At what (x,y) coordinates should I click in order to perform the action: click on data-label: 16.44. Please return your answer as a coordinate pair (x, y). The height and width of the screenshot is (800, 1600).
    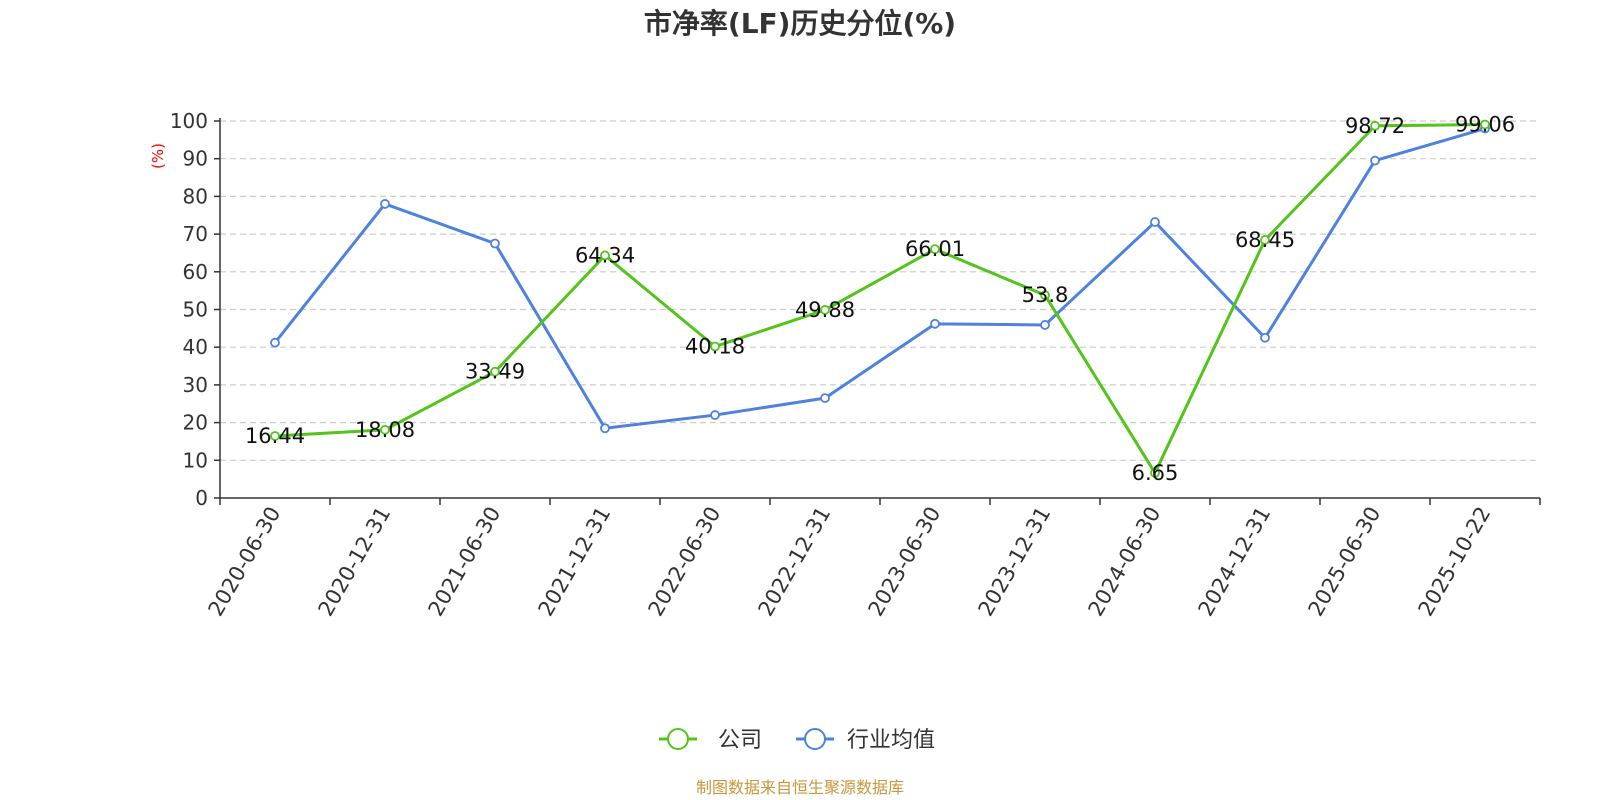
    Looking at the image, I should click on (275, 436).